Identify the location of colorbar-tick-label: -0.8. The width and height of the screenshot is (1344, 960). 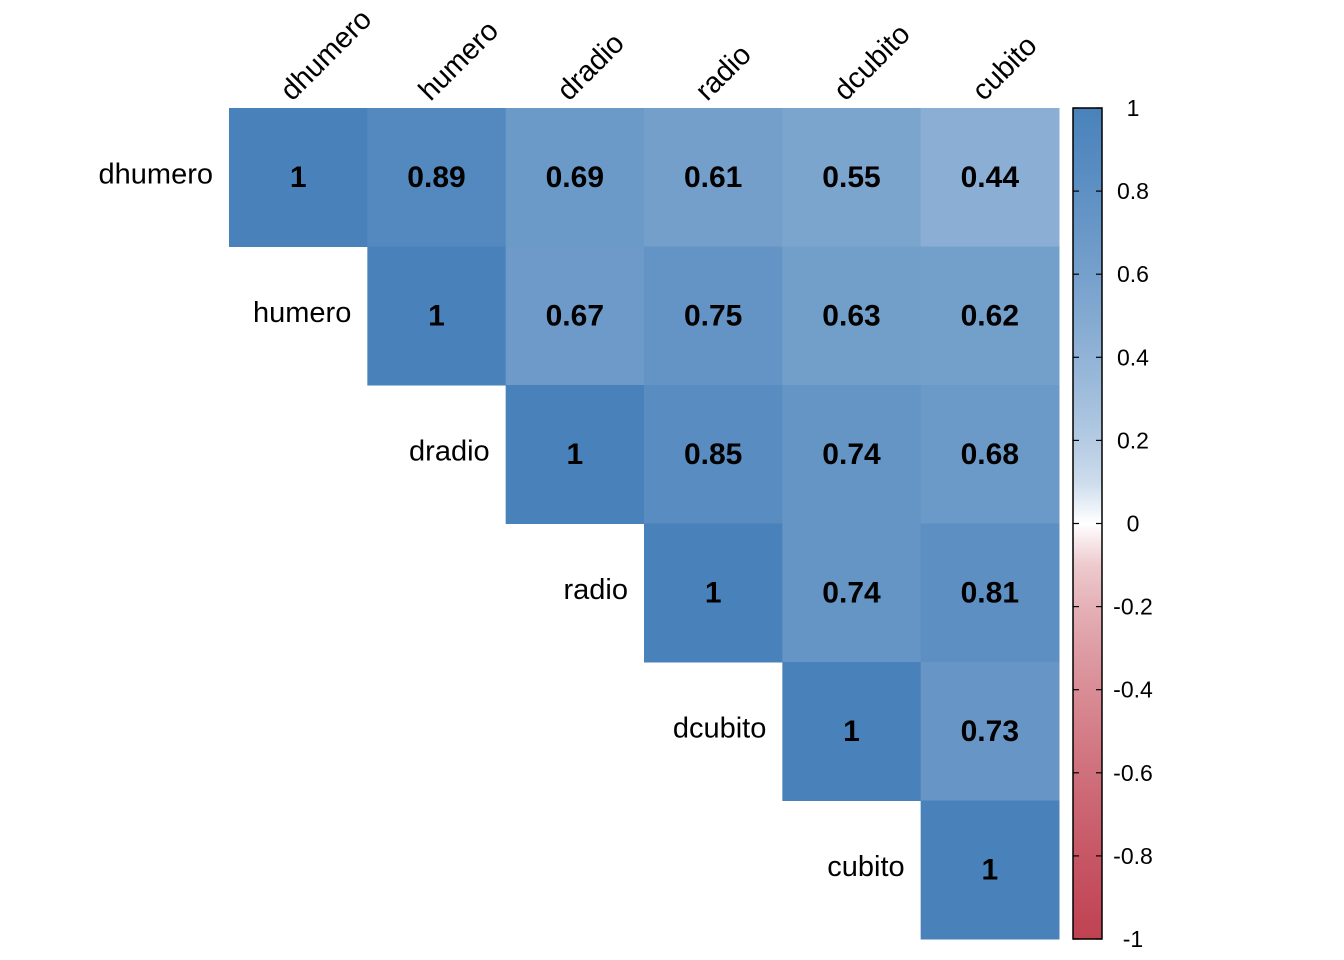
(1133, 856).